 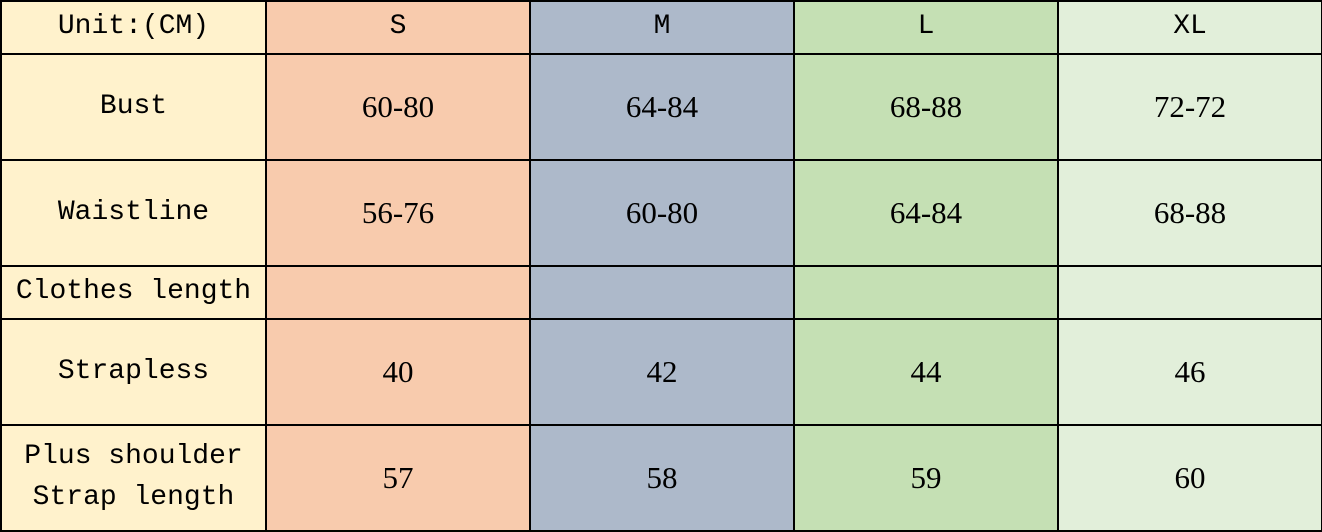 I want to click on unit-header: Unit:(CM), so click(x=133, y=27).